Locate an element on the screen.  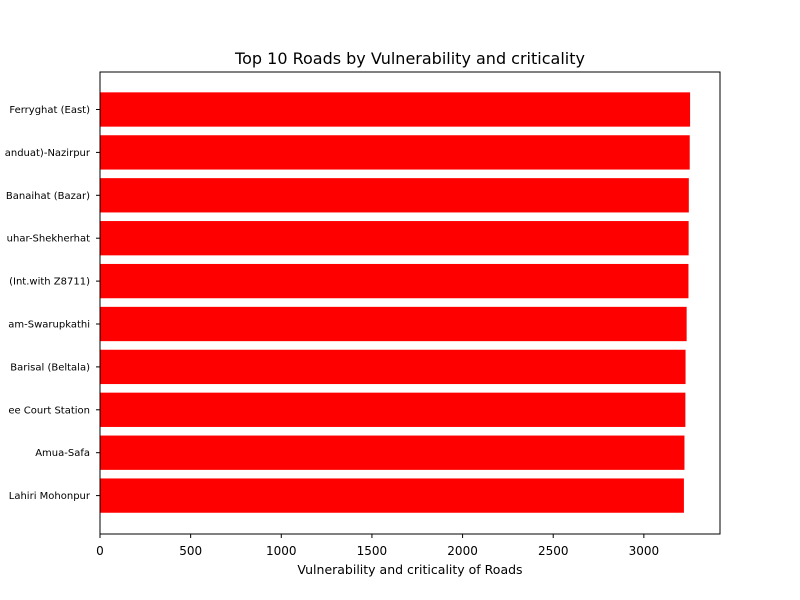
x-tick-label-6: 3000 is located at coordinates (644, 551).